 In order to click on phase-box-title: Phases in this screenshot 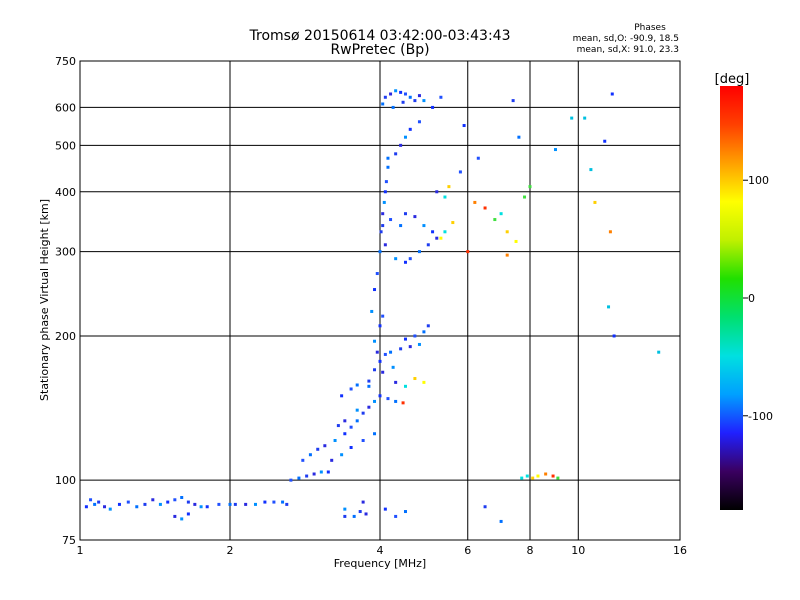, I will do `click(650, 28)`.